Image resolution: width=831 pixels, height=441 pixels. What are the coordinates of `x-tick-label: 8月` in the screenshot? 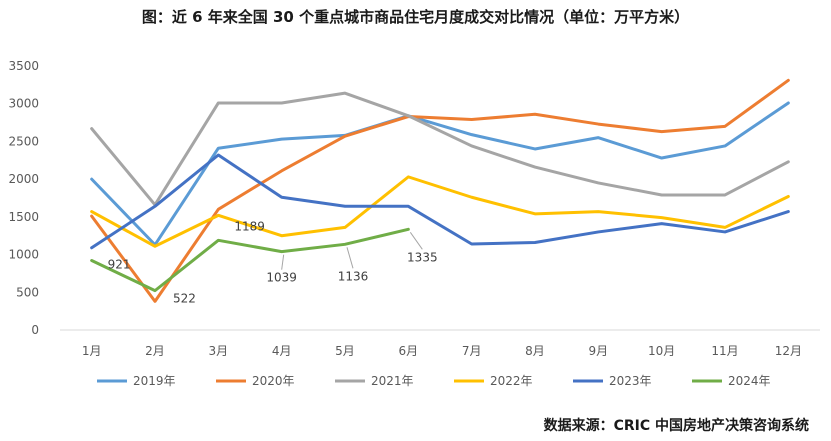 It's located at (535, 351).